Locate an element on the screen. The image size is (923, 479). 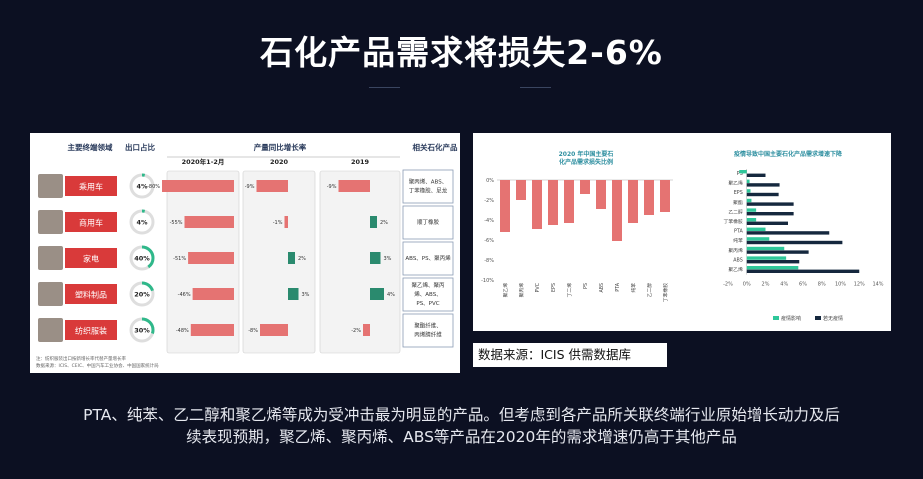
product-label: 顺丁橡胶 is located at coordinates (428, 222).